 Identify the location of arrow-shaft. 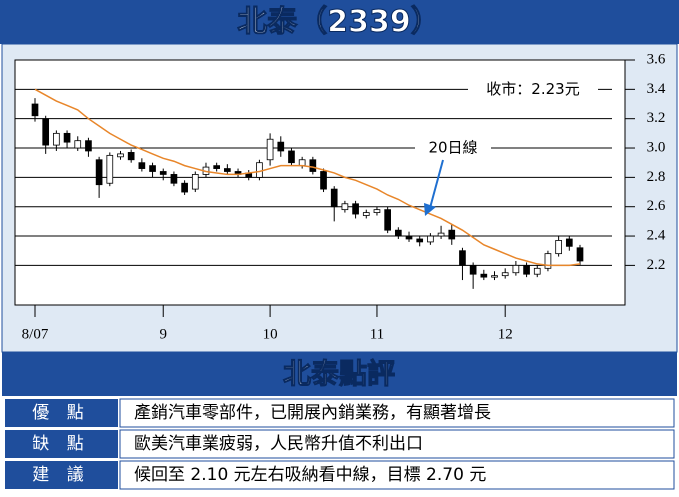
(436, 184).